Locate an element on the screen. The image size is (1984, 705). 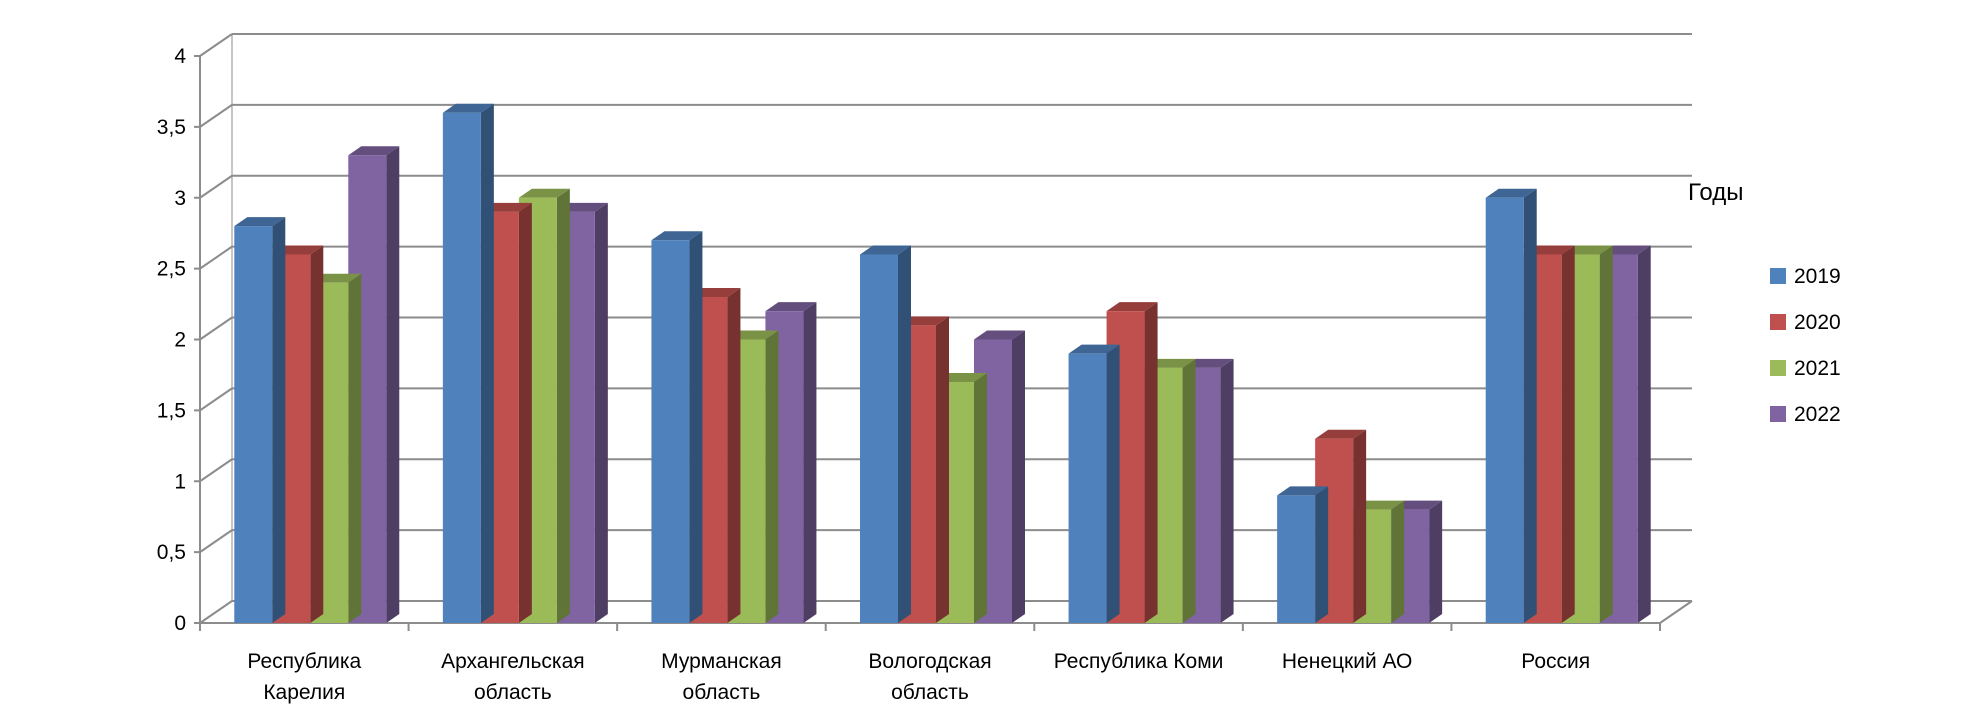
legend: 2019 2020 2021 2022 is located at coordinates (1805, 345).